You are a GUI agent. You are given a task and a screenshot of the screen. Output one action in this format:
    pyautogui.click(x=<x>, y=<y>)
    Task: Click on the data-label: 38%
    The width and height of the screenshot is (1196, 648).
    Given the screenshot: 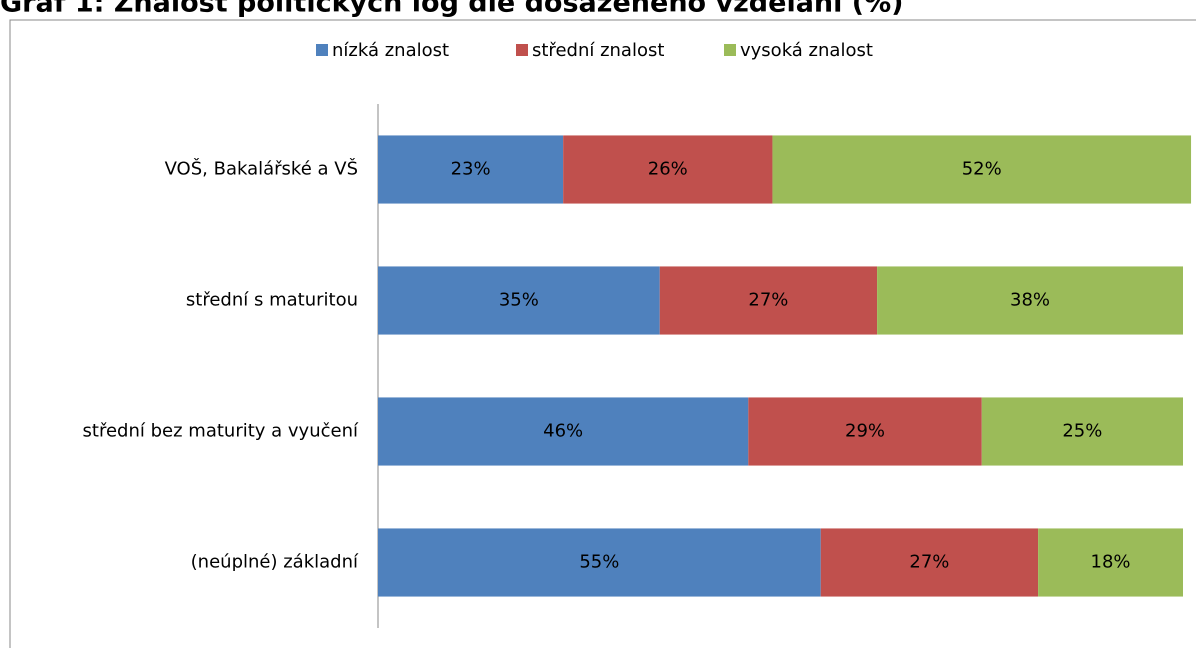 What is the action you would take?
    pyautogui.click(x=1030, y=300)
    